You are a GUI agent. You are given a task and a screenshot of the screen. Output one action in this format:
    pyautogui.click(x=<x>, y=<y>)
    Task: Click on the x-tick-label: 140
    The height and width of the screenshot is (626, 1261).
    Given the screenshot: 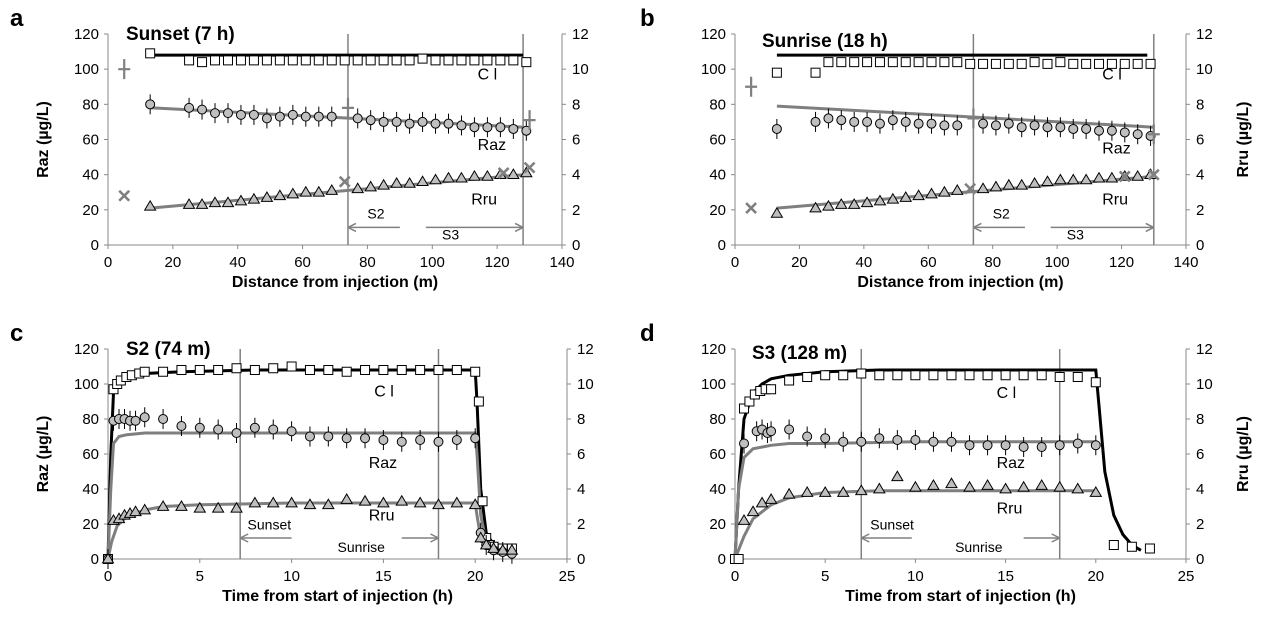 What is the action you would take?
    pyautogui.click(x=1185, y=262)
    